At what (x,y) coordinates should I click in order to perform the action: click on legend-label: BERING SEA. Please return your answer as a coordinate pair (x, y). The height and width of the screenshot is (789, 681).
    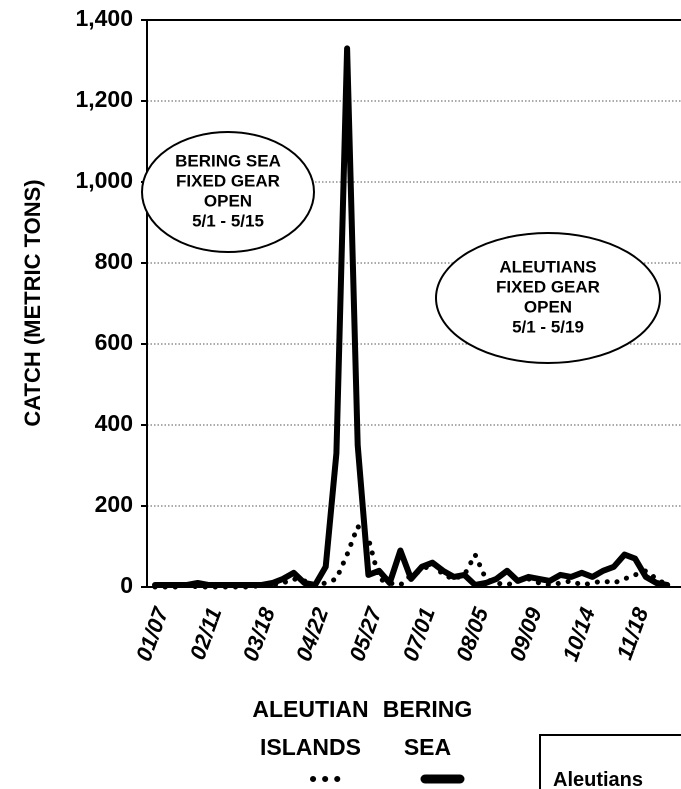
    Looking at the image, I should click on (427, 728).